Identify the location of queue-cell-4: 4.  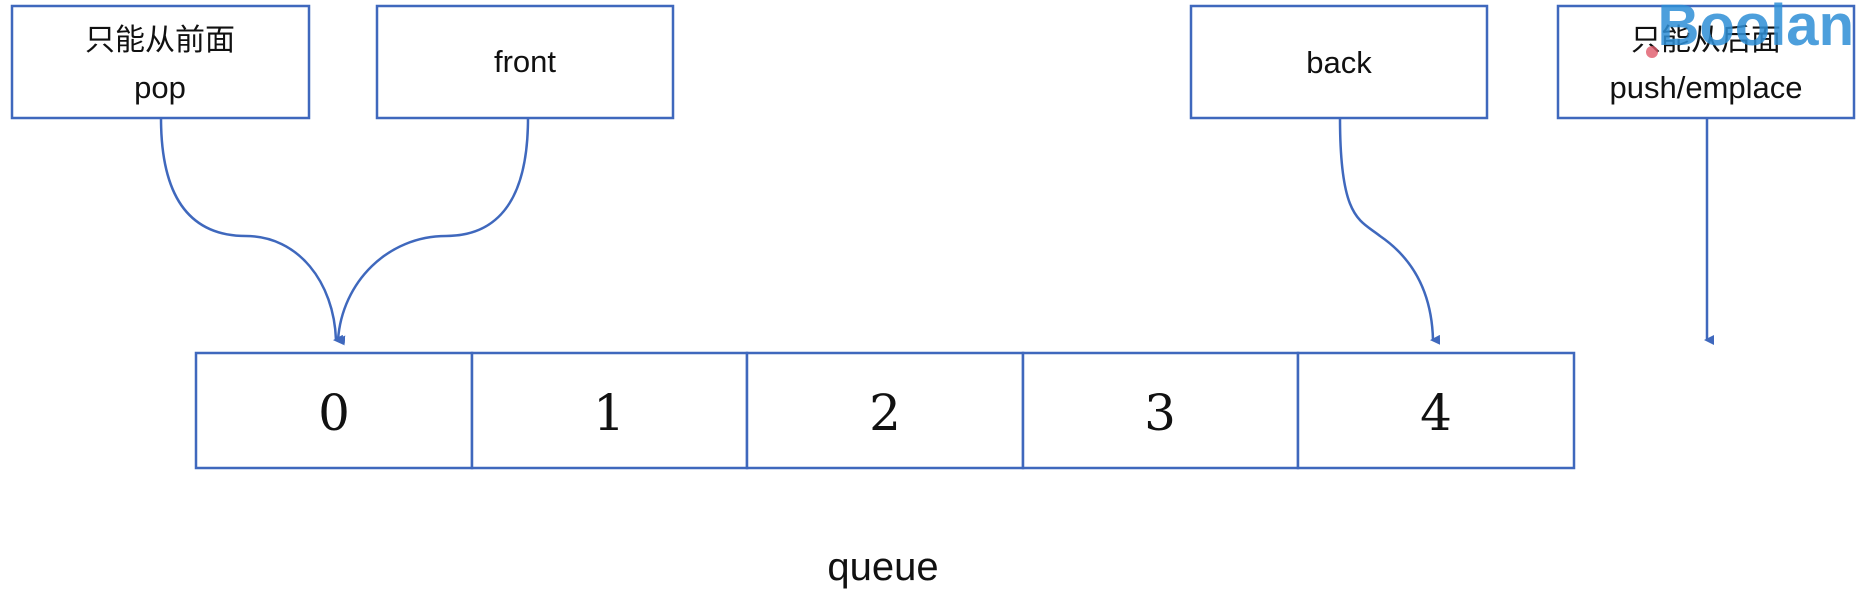
(1436, 410).